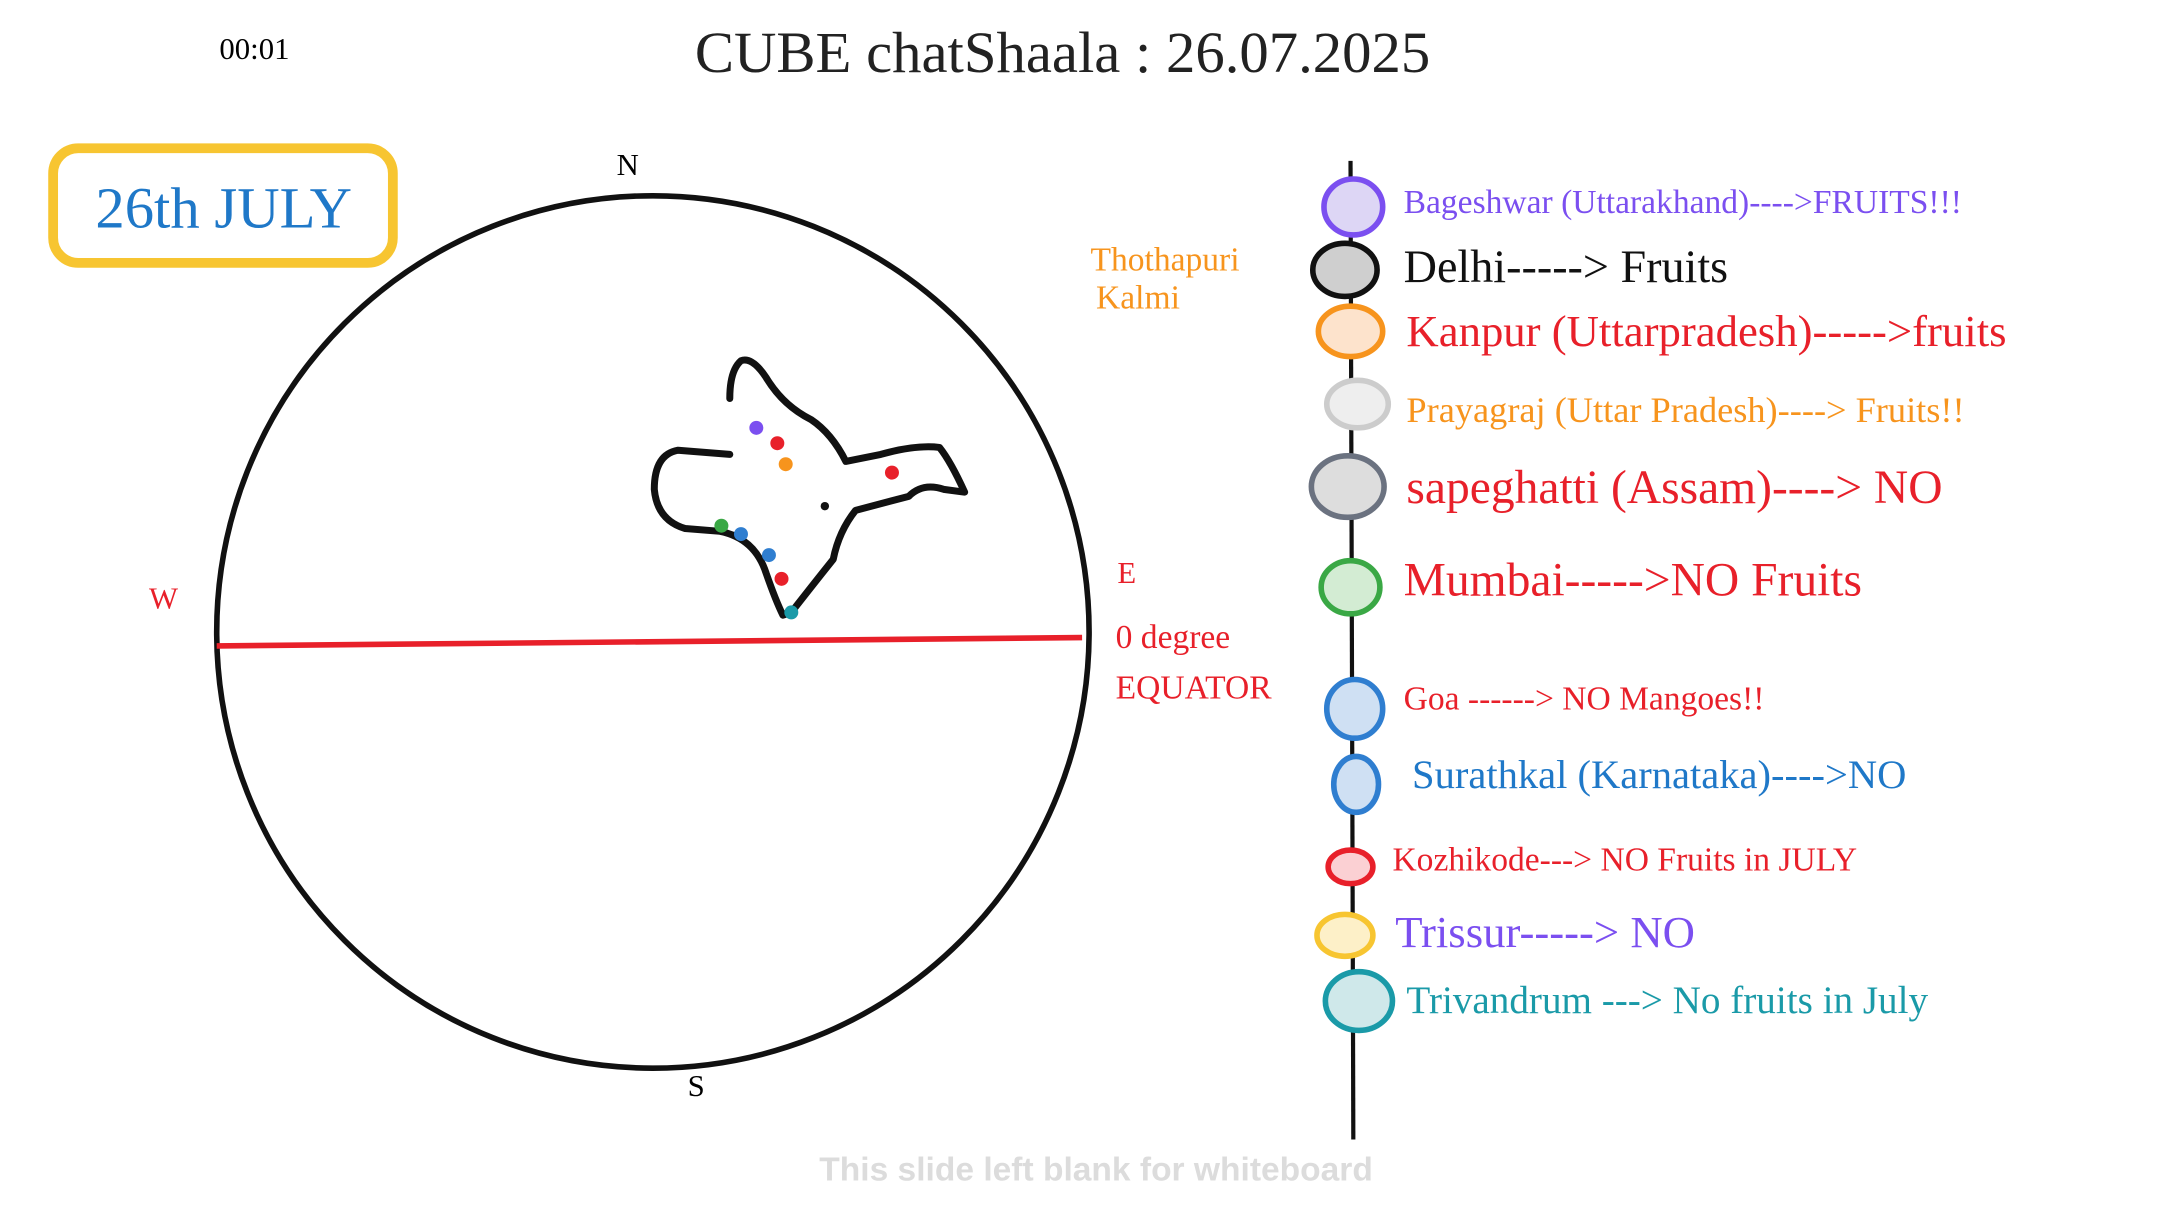 This screenshot has width=2160, height=1215. I want to click on west-label: W, so click(163, 598).